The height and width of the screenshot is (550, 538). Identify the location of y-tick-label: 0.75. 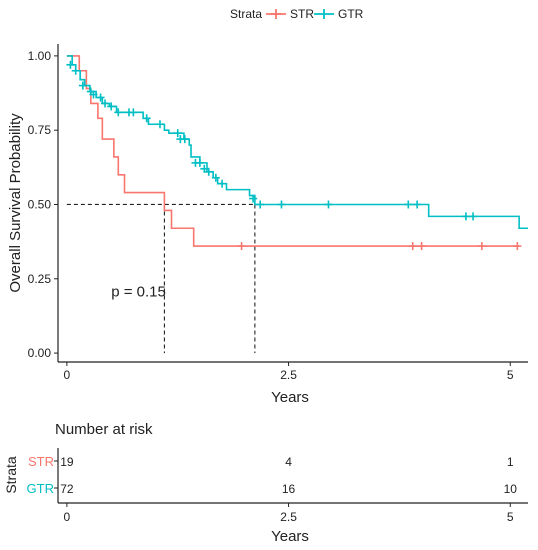
(40, 130).